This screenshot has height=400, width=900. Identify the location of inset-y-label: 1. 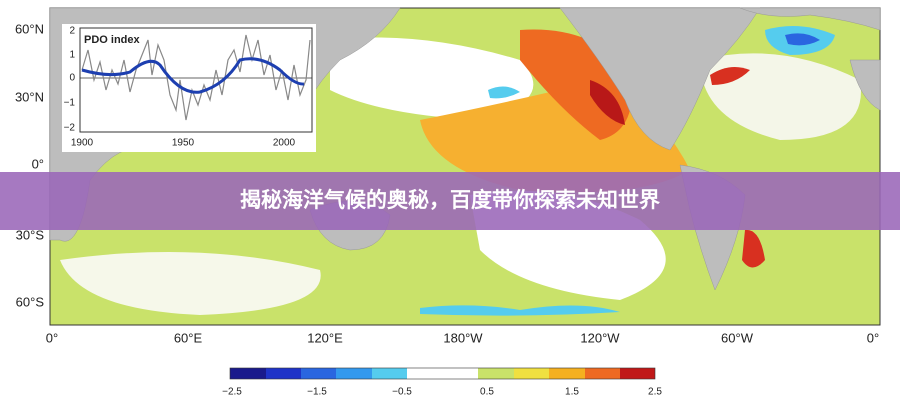
(72, 55).